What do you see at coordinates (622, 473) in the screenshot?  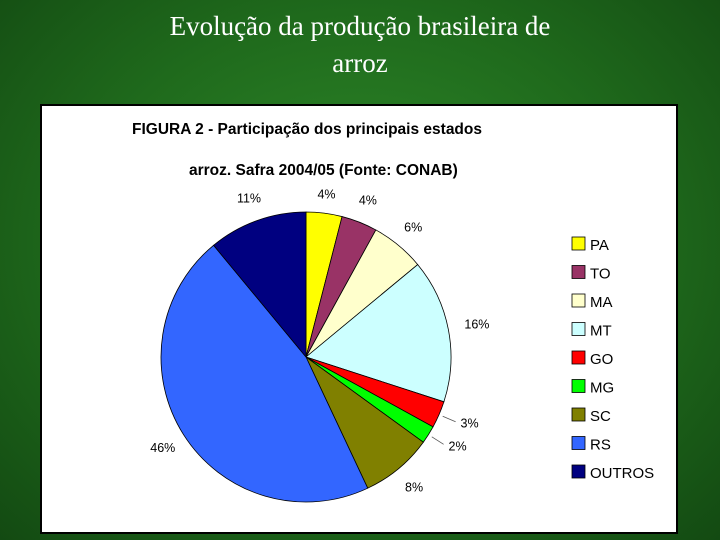 I see `legend-label-outros: OUTROS` at bounding box center [622, 473].